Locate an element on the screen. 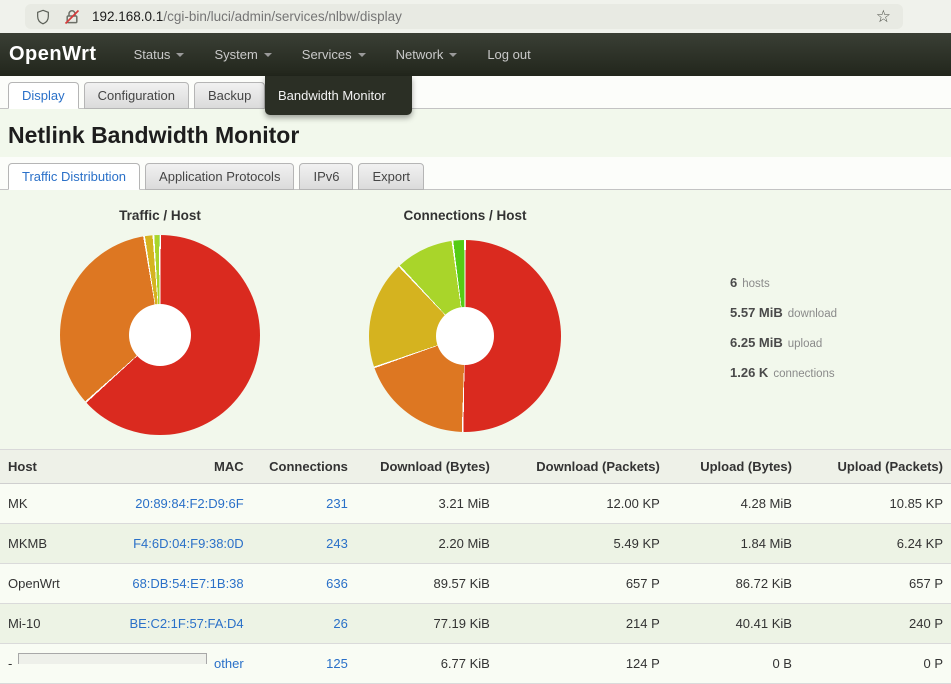 This screenshot has width=951, height=684. download-packets-cell: 214 P is located at coordinates (582, 623).